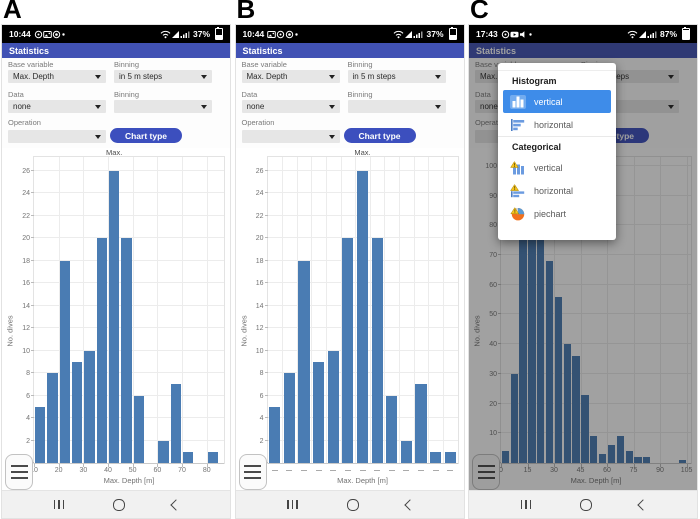 This screenshot has height=519, width=700. I want to click on figure-panel-letter: A, so click(12, 12).